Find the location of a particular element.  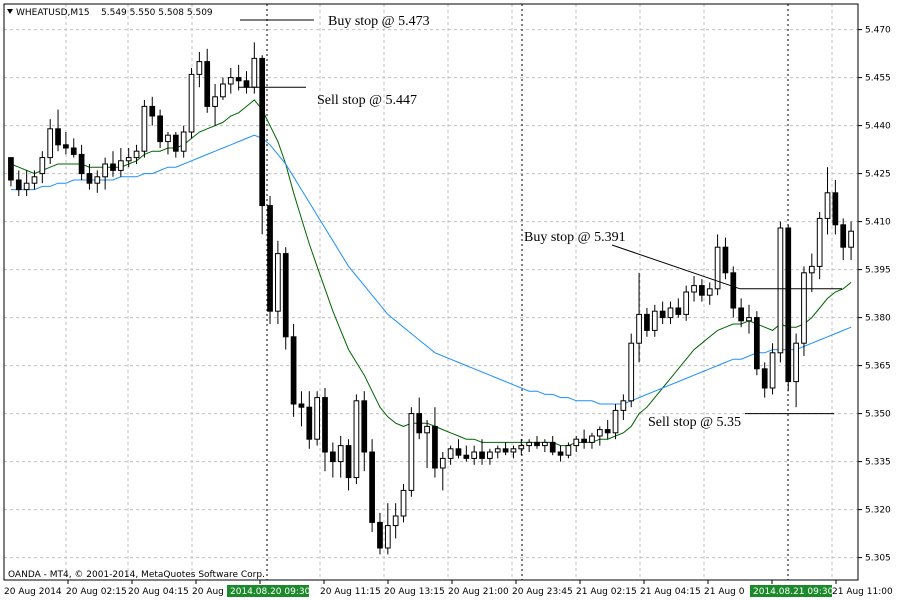

time-tick-label: 20 Aug 11:15 is located at coordinates (350, 592).